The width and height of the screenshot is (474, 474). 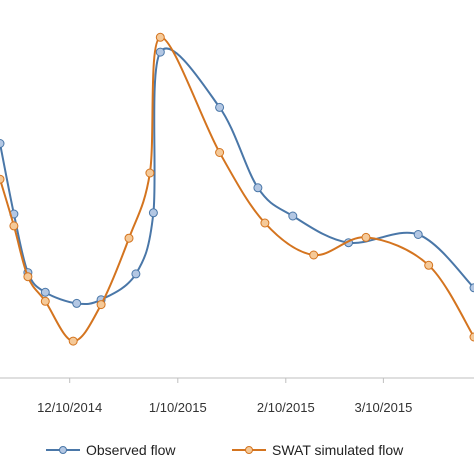 I want to click on legend: Observed flow SWAT simulated flow, so click(x=225, y=450).